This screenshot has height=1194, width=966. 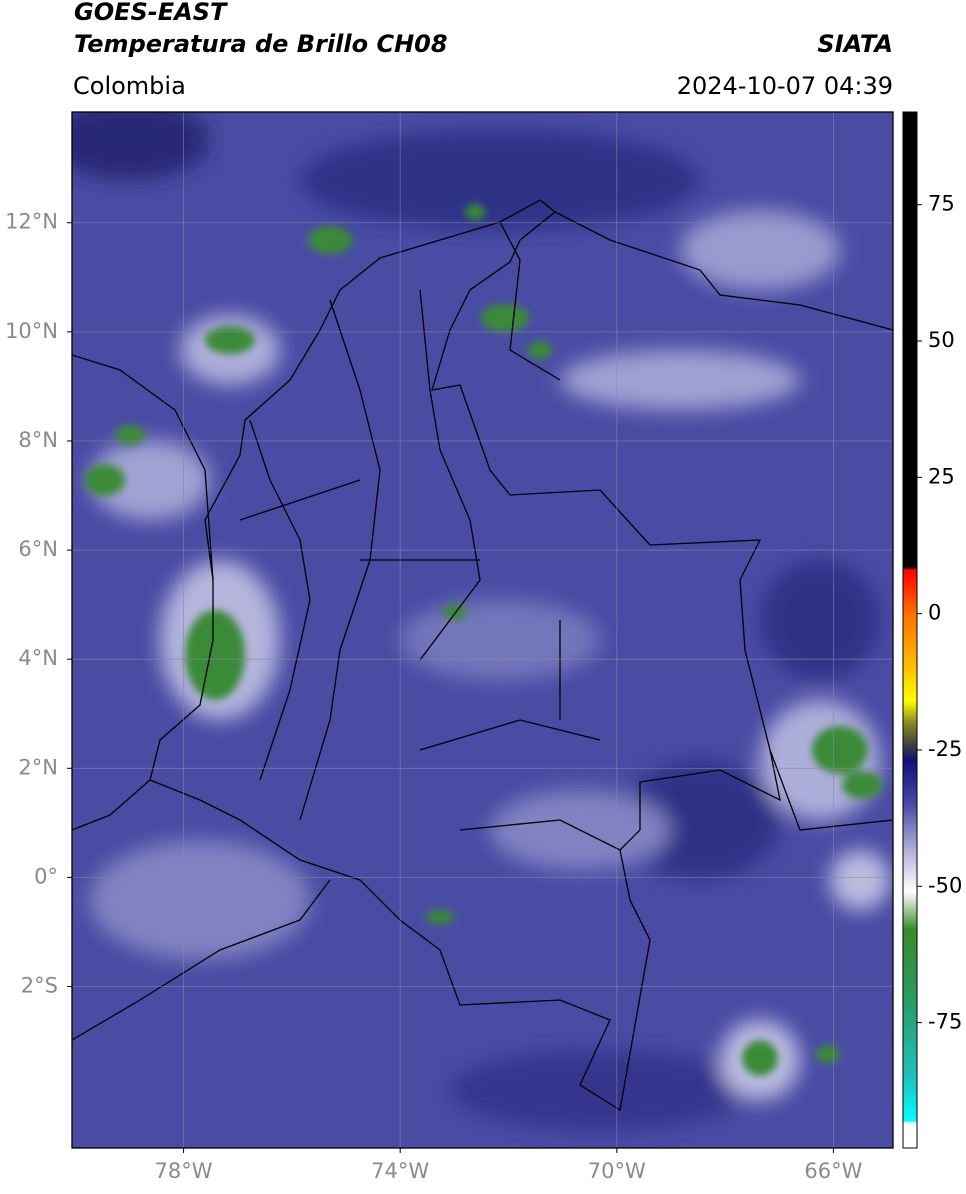 I want to click on y-tick-label: 0°, so click(x=46, y=876).